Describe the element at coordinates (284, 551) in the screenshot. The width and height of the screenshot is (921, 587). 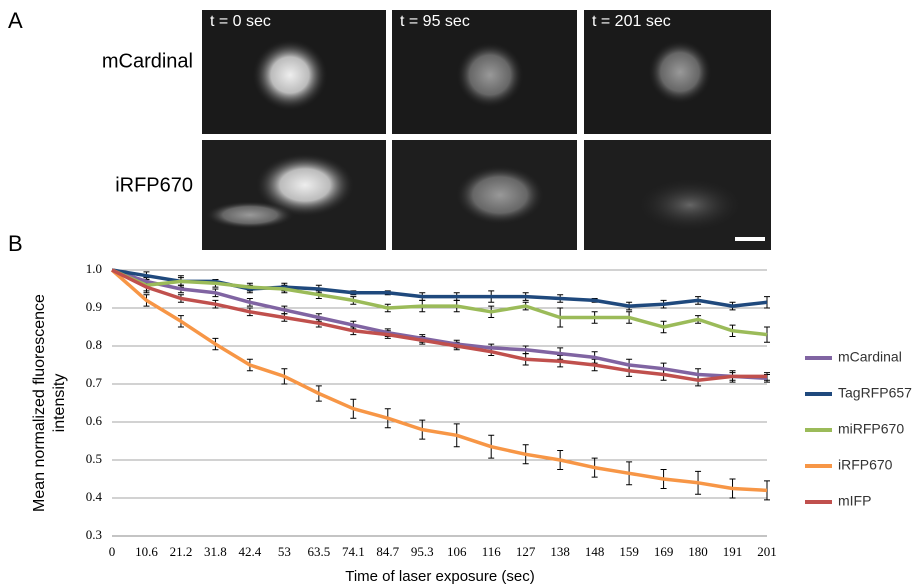
I see `x-tick-label: 53` at that location.